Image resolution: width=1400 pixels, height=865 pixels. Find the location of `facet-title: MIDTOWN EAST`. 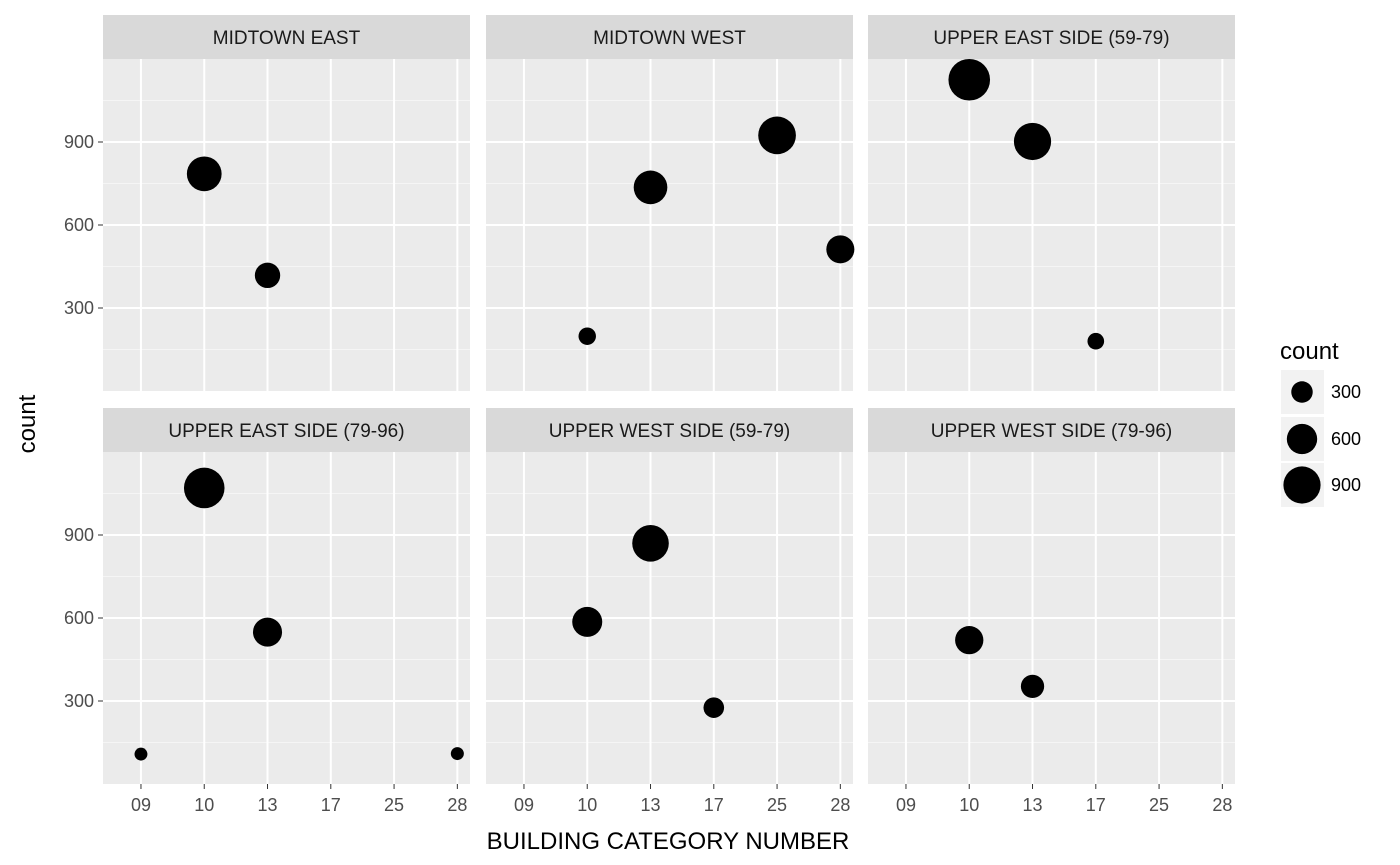

facet-title: MIDTOWN EAST is located at coordinates (287, 38).